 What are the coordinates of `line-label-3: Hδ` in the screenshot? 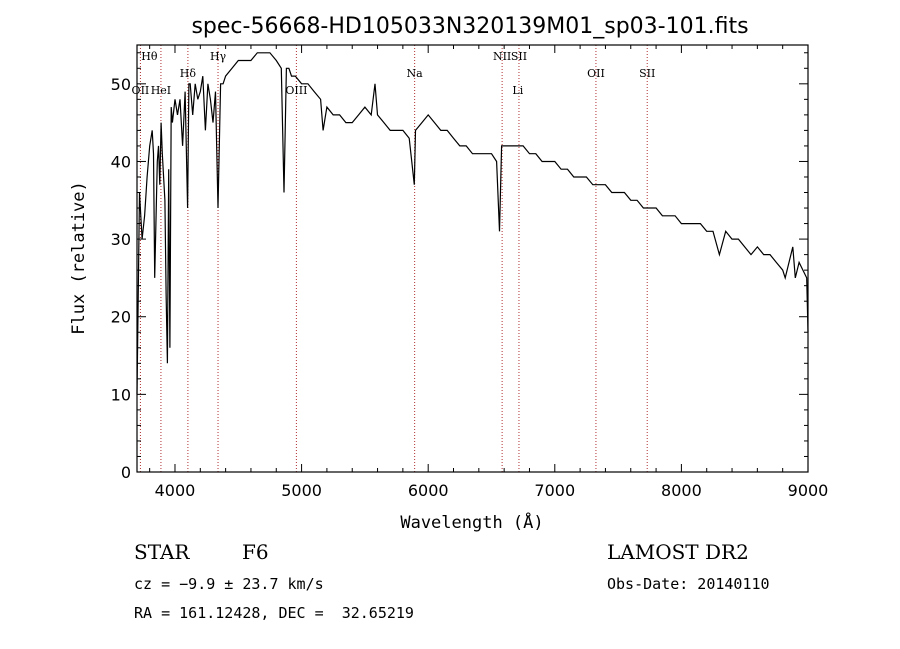 It's located at (188, 73).